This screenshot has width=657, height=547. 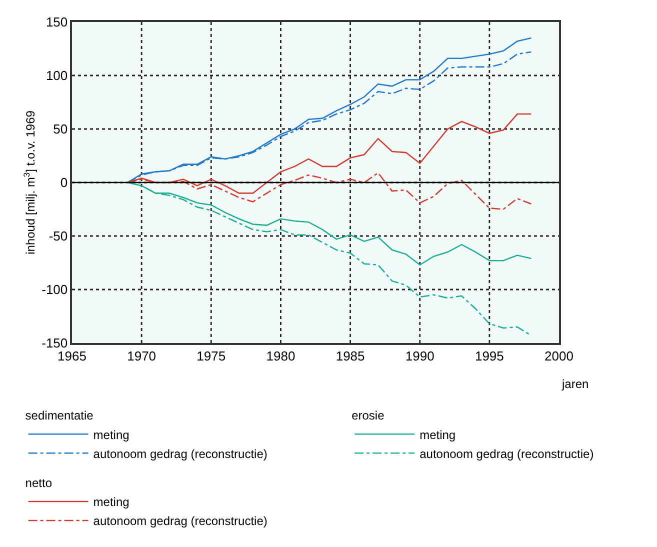 I want to click on y-tick-label: 100, so click(x=57, y=76).